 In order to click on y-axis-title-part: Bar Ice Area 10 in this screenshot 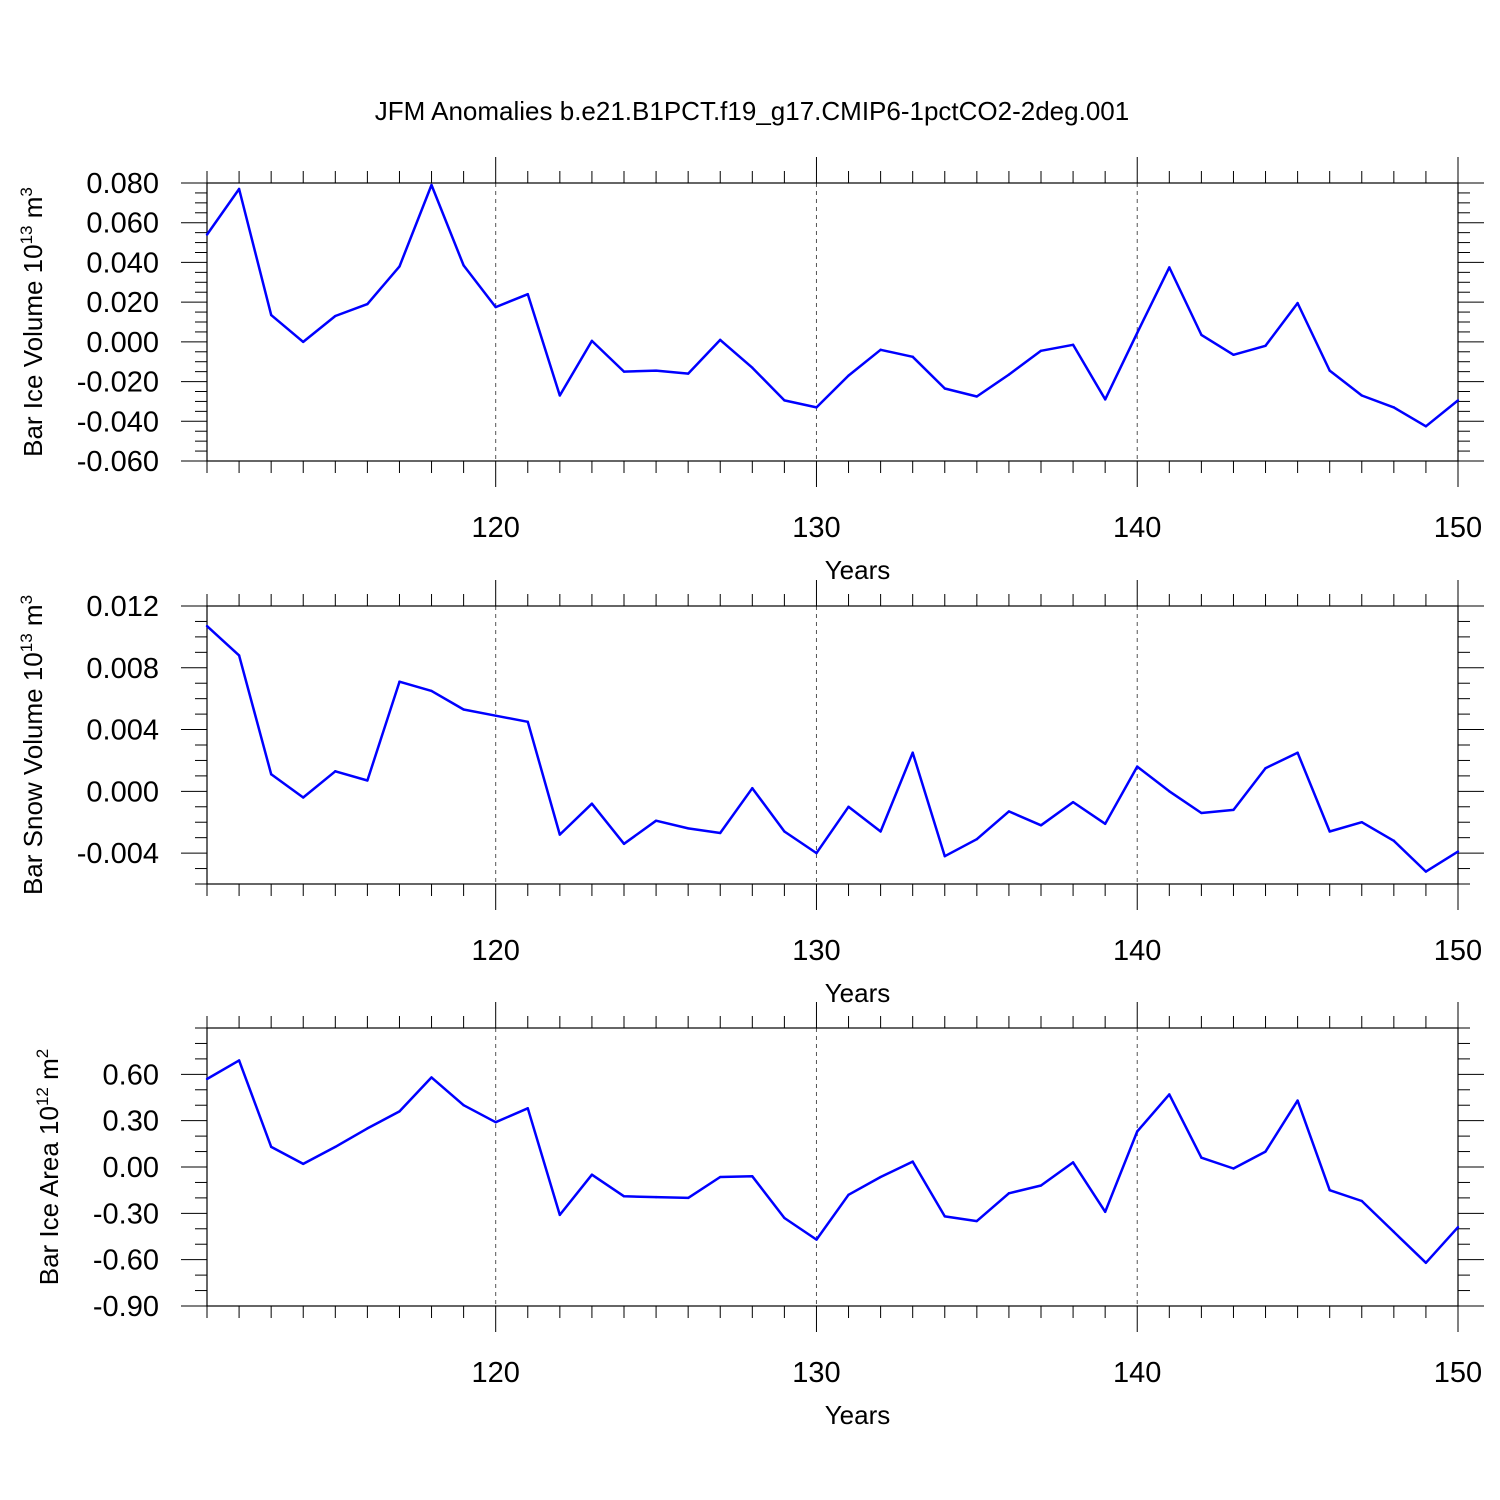, I will do `click(49, 1195)`.